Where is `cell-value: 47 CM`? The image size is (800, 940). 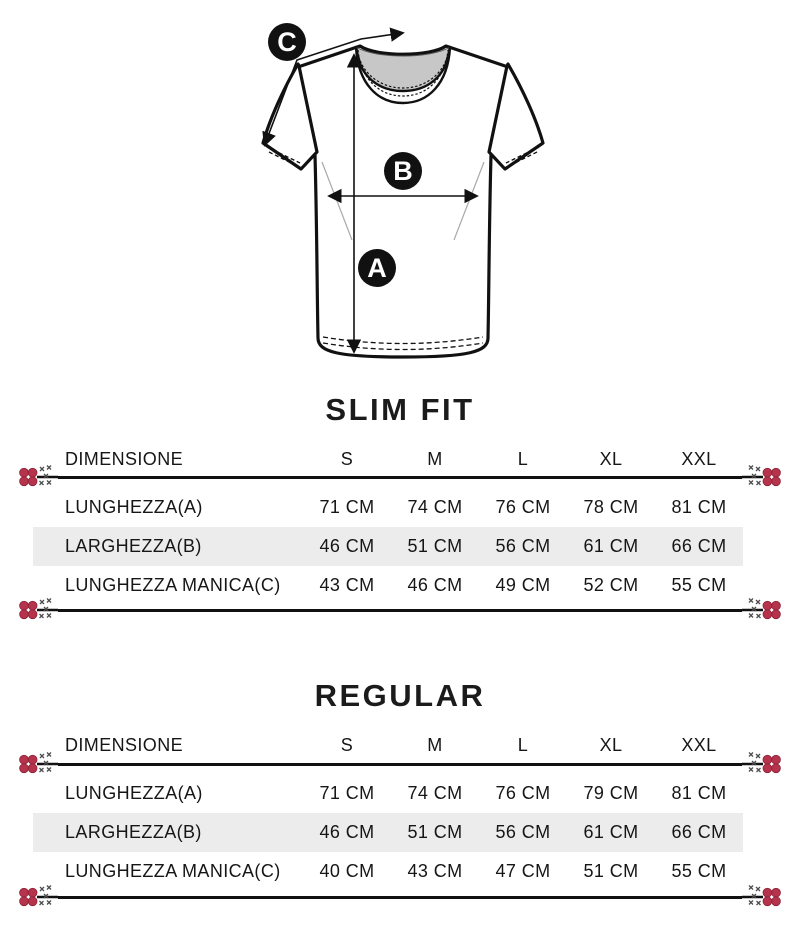 cell-value: 47 CM is located at coordinates (523, 871).